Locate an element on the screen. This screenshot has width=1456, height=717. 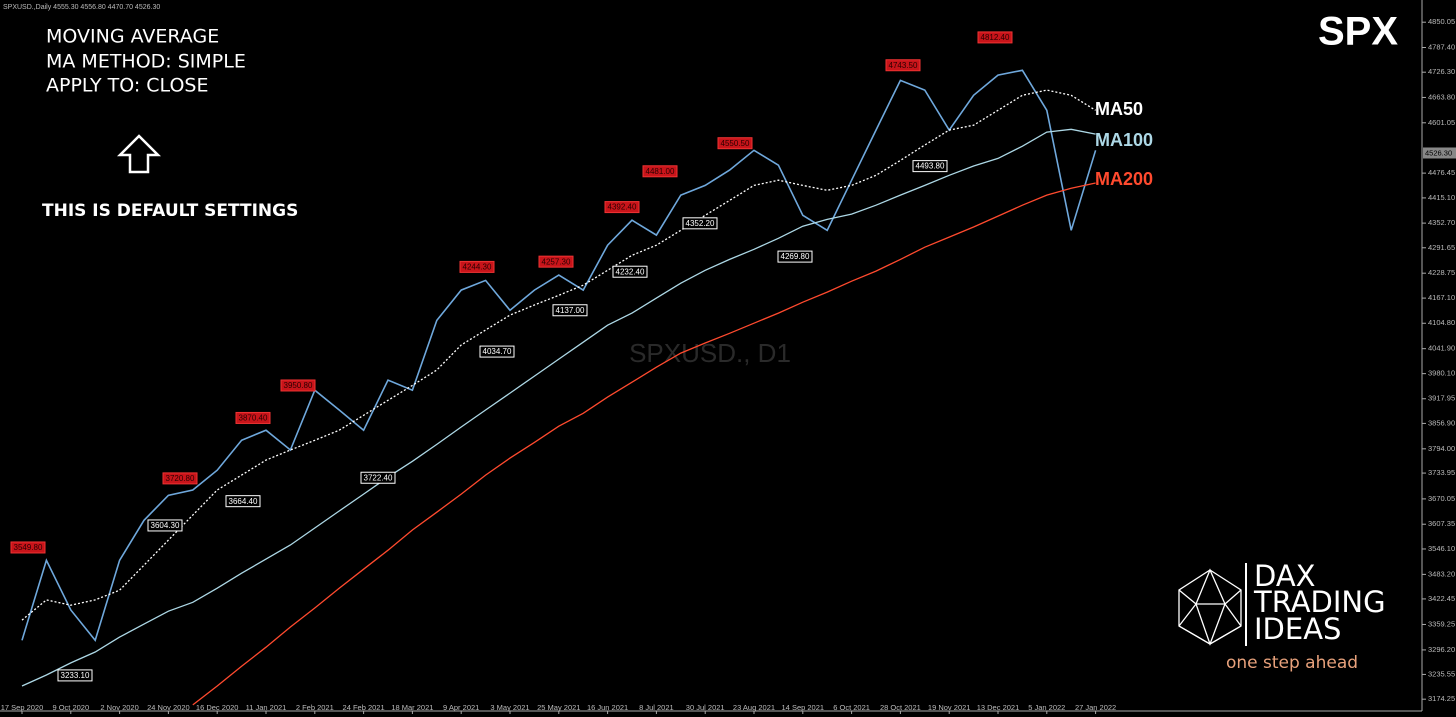
y-tick-label: 4663.80 is located at coordinates (1441, 96).